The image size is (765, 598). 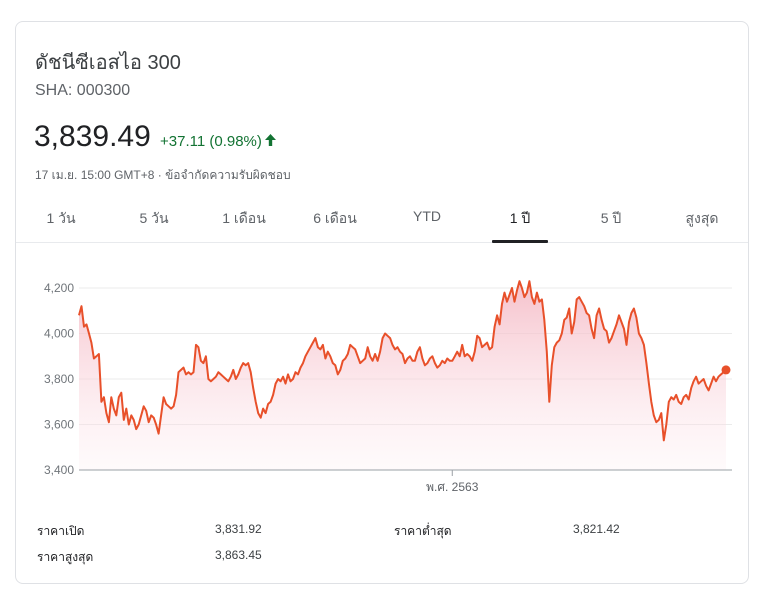 I want to click on tab-max: สูงสุด, so click(x=702, y=218).